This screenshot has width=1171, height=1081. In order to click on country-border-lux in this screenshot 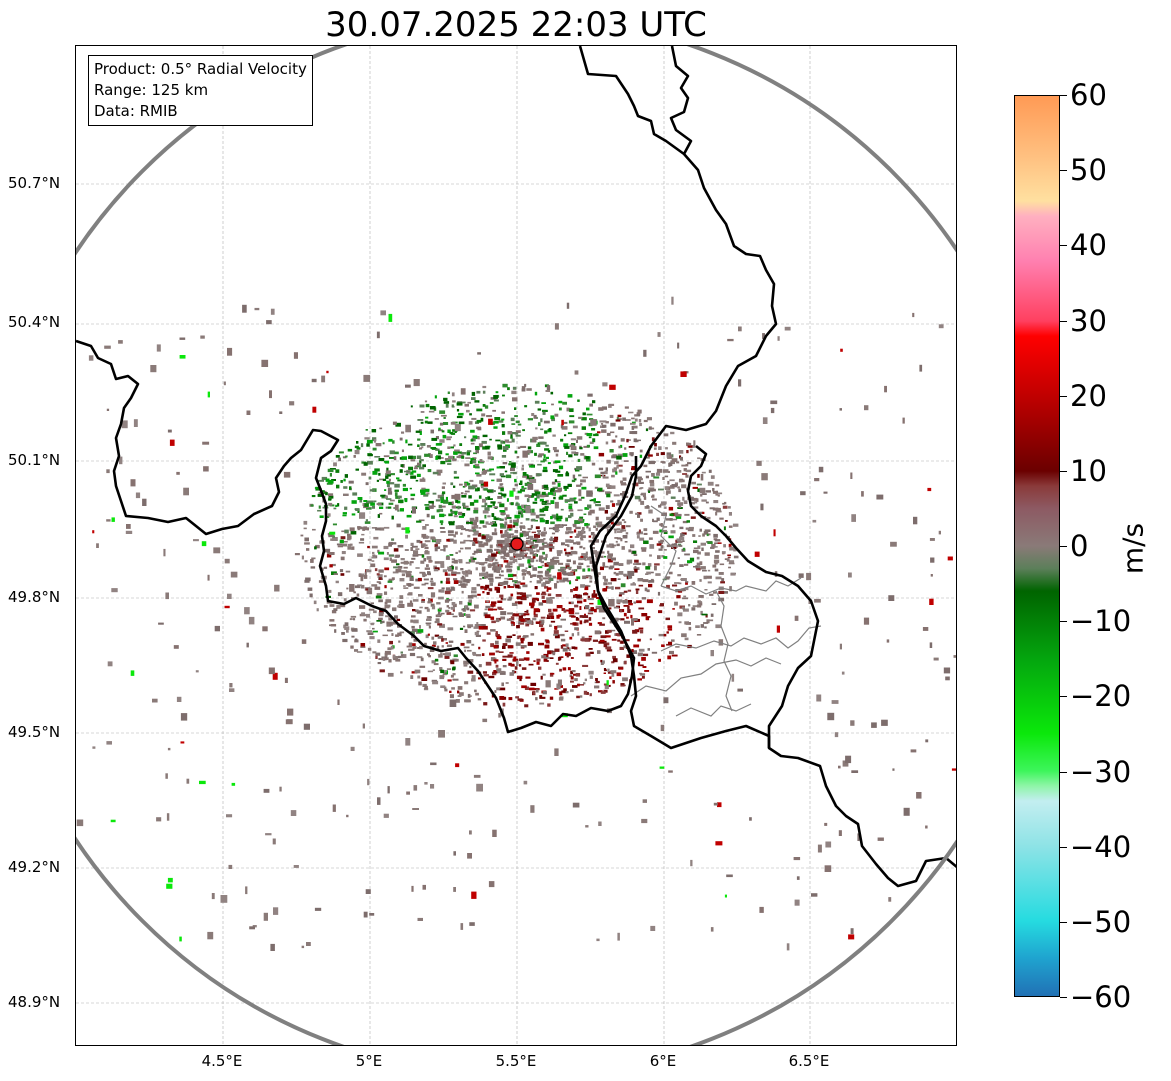, I will do `click(775, 672)`.